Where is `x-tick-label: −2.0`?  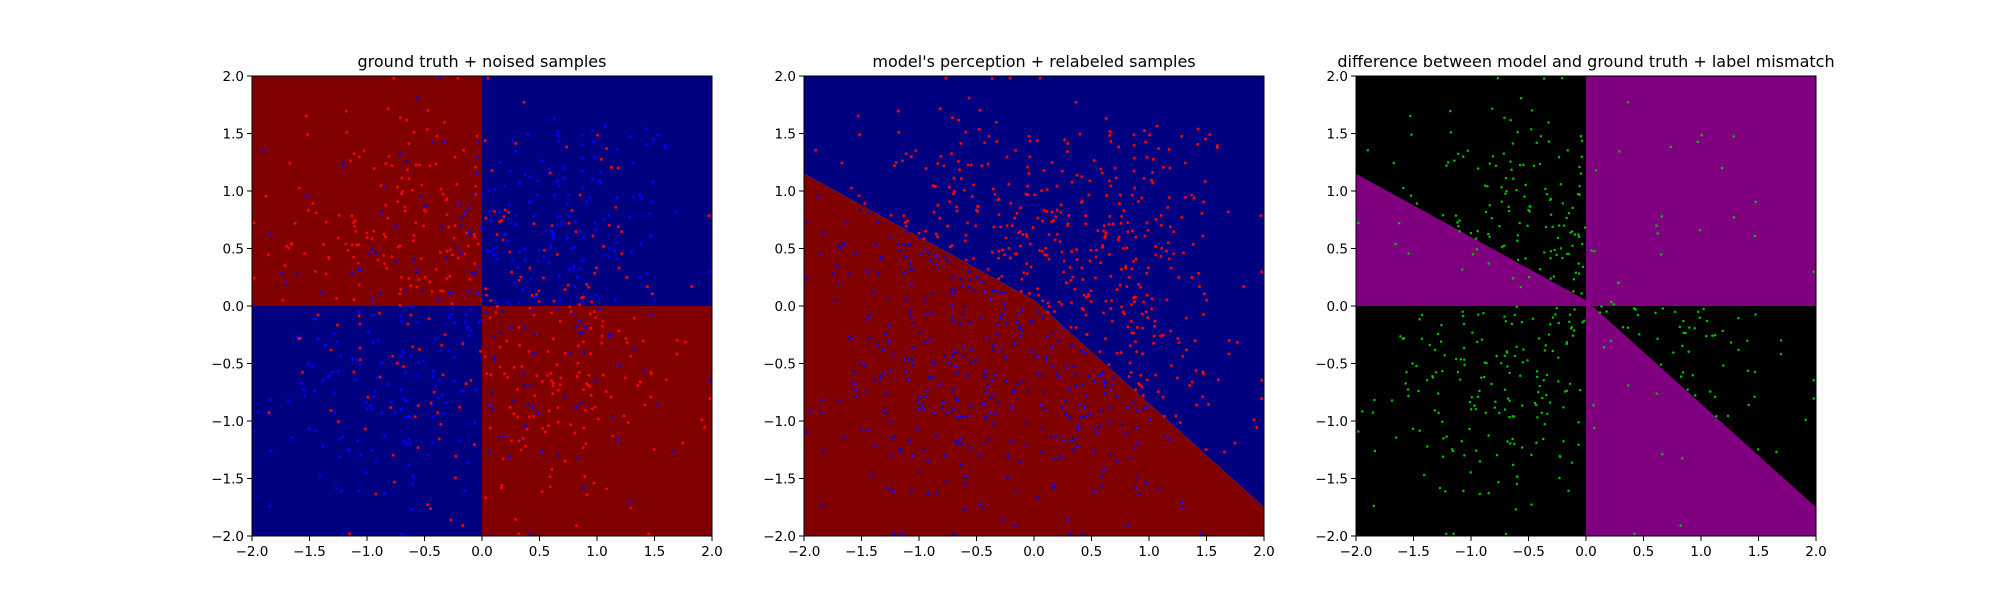 x-tick-label: −2.0 is located at coordinates (804, 552).